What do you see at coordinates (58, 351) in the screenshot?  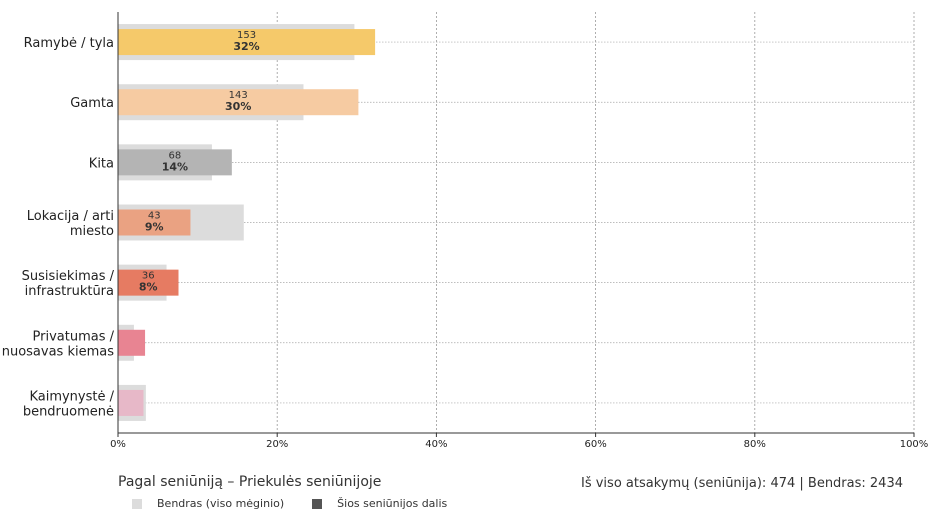 I see `y-tick-label: nuosavas kiemas` at bounding box center [58, 351].